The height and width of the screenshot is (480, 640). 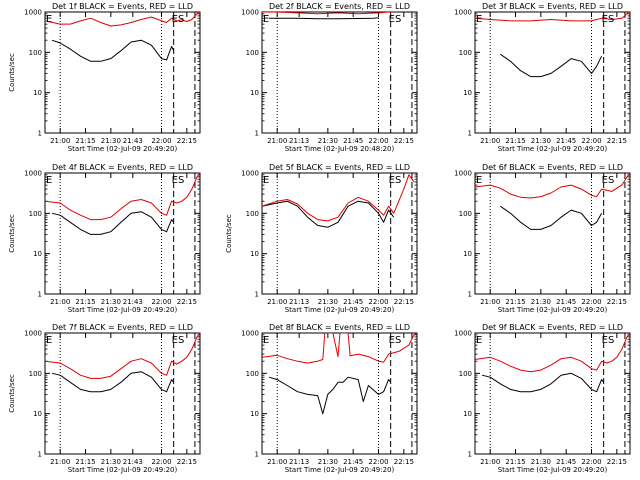 I want to click on panel-title: Det 9f BLACK = Events, RED = LLD, so click(x=552, y=327).